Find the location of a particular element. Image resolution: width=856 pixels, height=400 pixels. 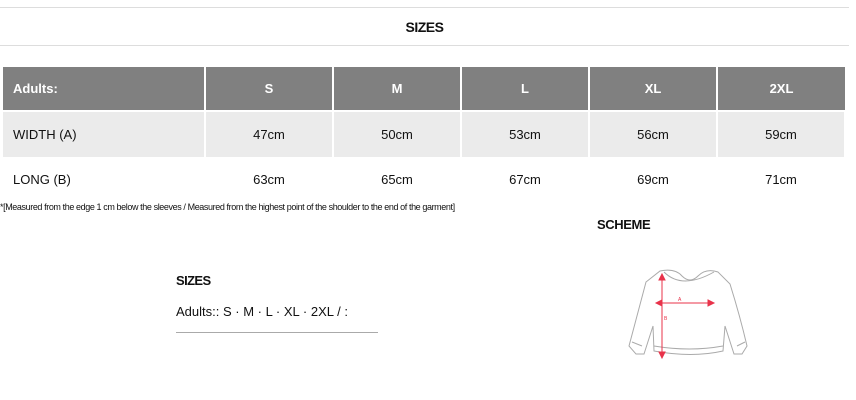

scheme-title: SCHEME is located at coordinates (624, 224).